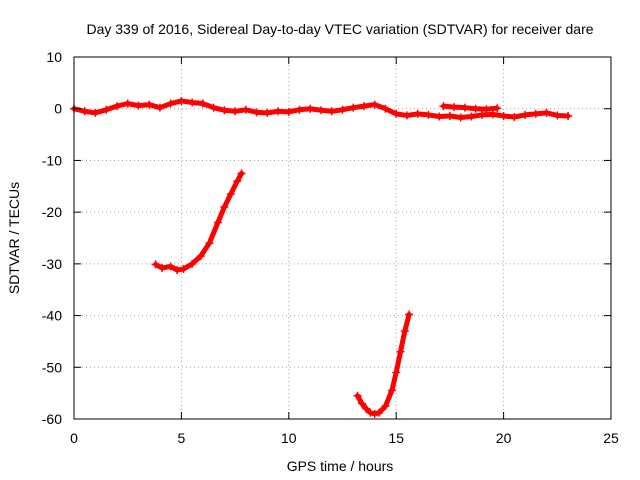  What do you see at coordinates (52, 238) in the screenshot?
I see `y-tick-labels: 10 0 -10 -20 -30 -40 -50 -60` at bounding box center [52, 238].